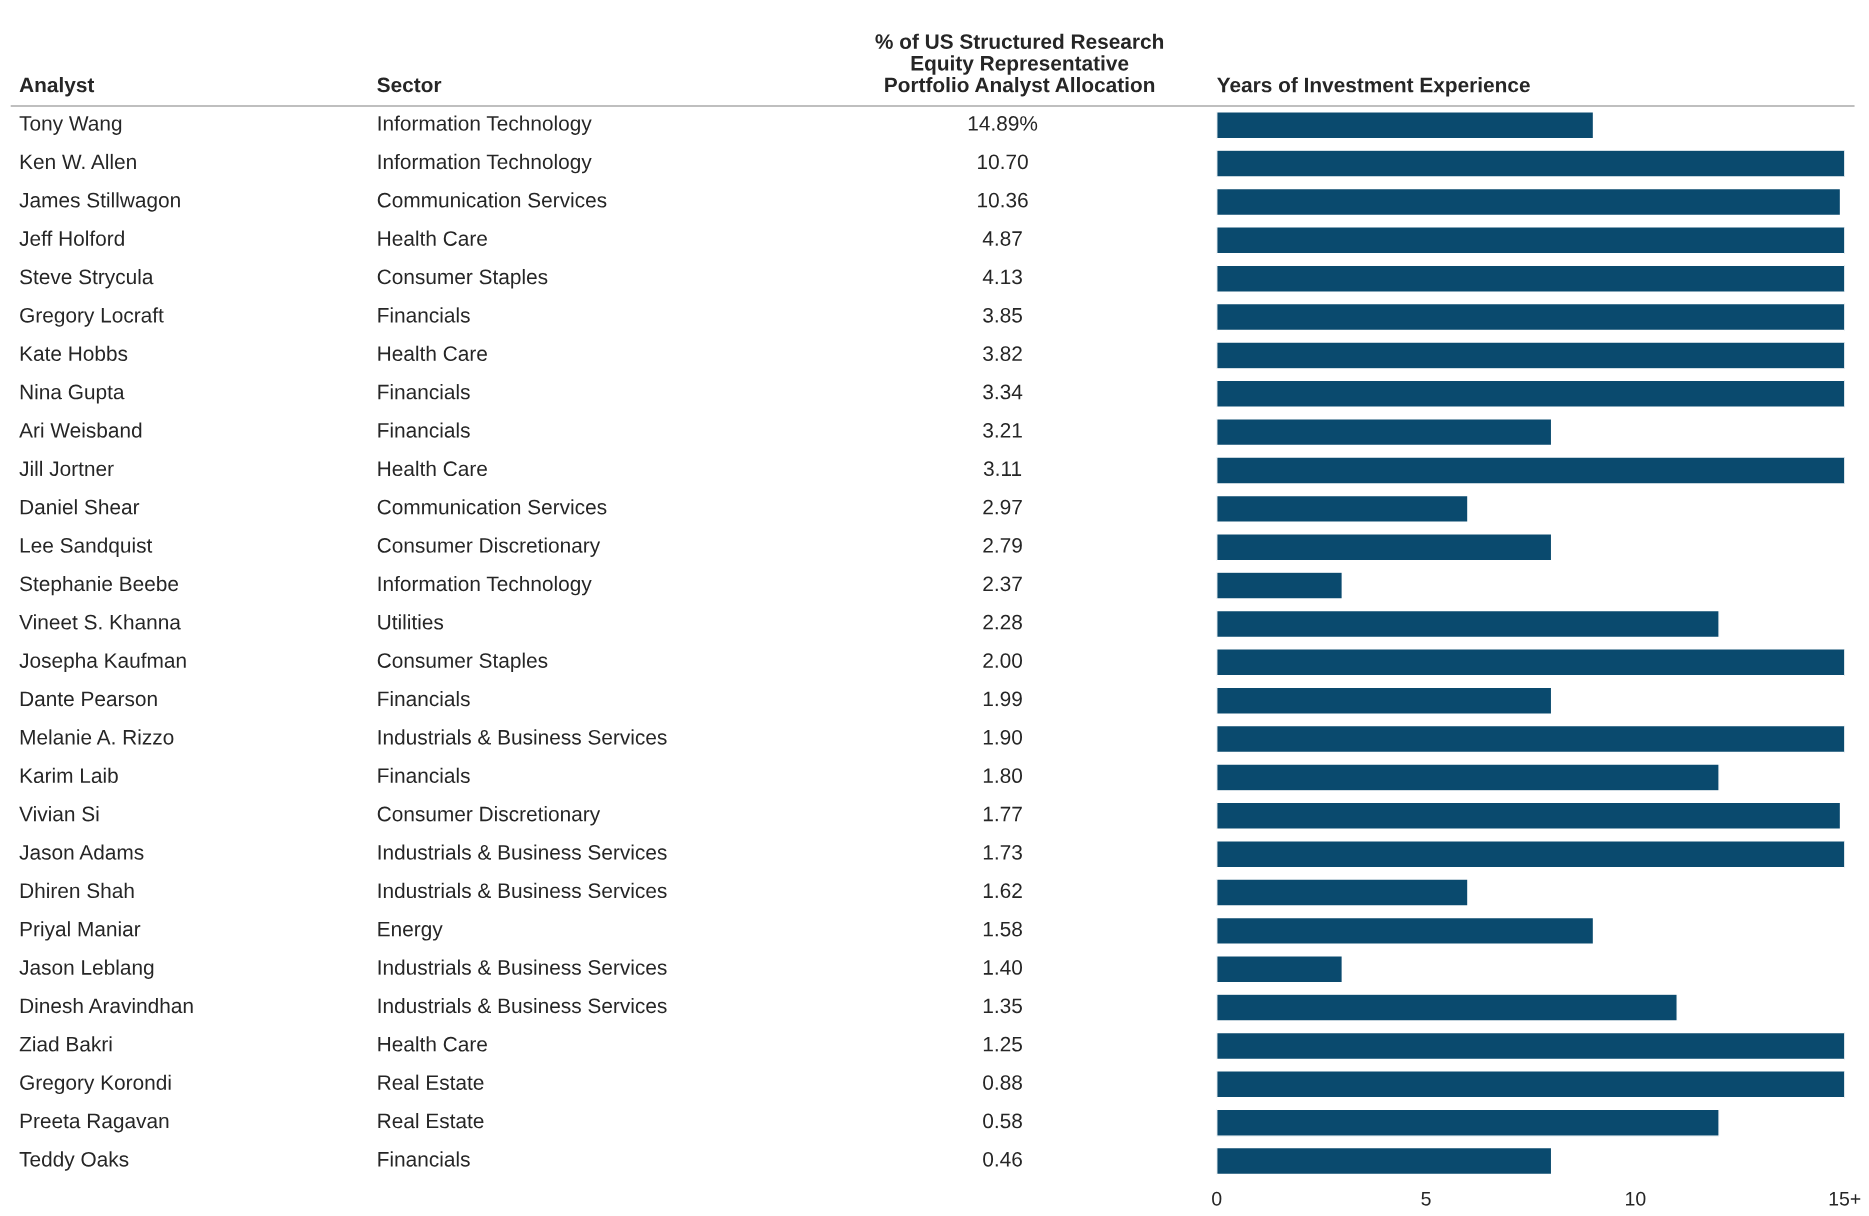 Image resolution: width=1869 pixels, height=1216 pixels. What do you see at coordinates (1002, 277) in the screenshot?
I see `text: 4.13` at bounding box center [1002, 277].